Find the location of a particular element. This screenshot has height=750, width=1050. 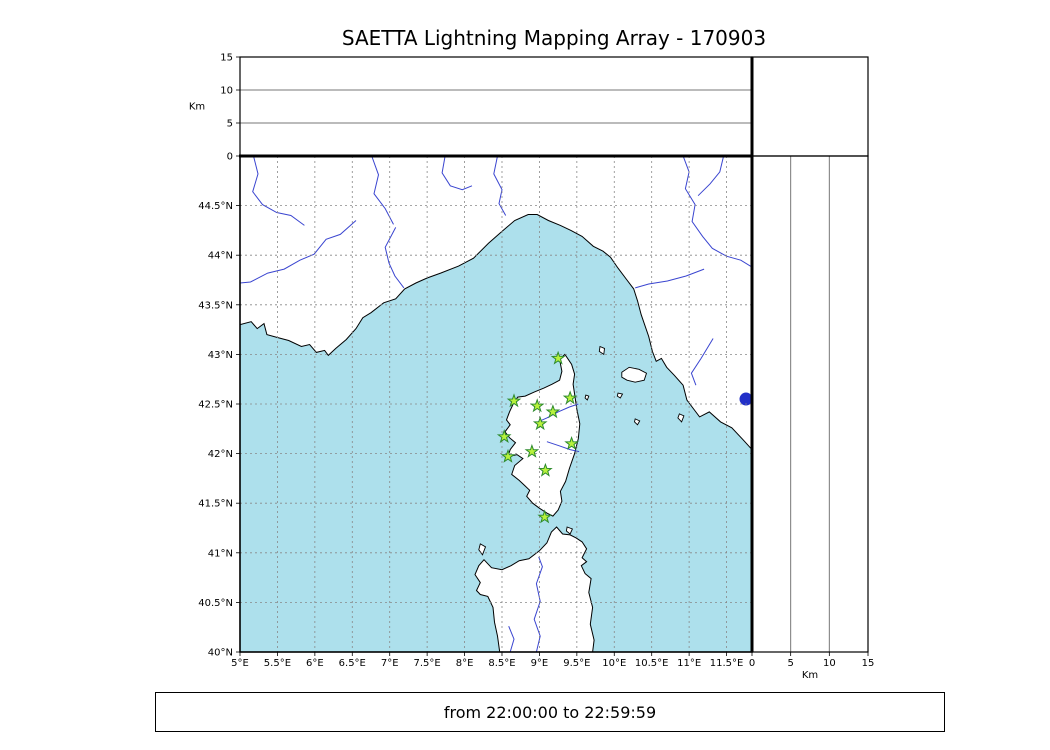

lon-tick-label: 10.5°E is located at coordinates (652, 663).